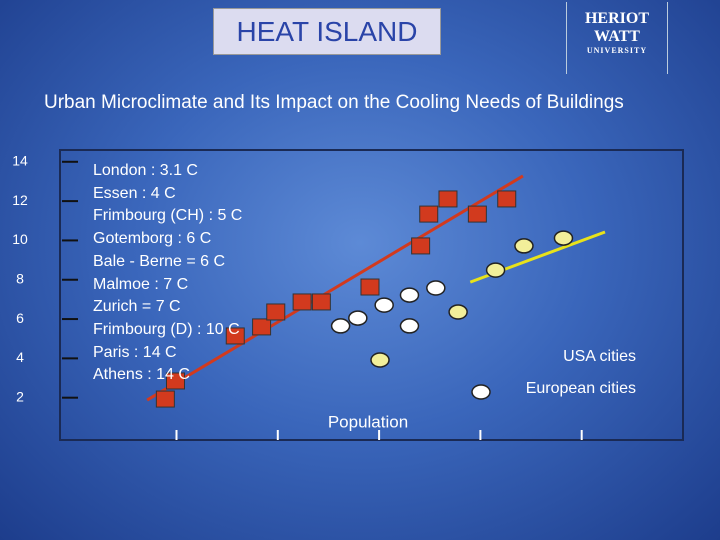 The height and width of the screenshot is (540, 720). What do you see at coordinates (166, 329) in the screenshot?
I see `note: Frimbourg (D) : 10 C` at bounding box center [166, 329].